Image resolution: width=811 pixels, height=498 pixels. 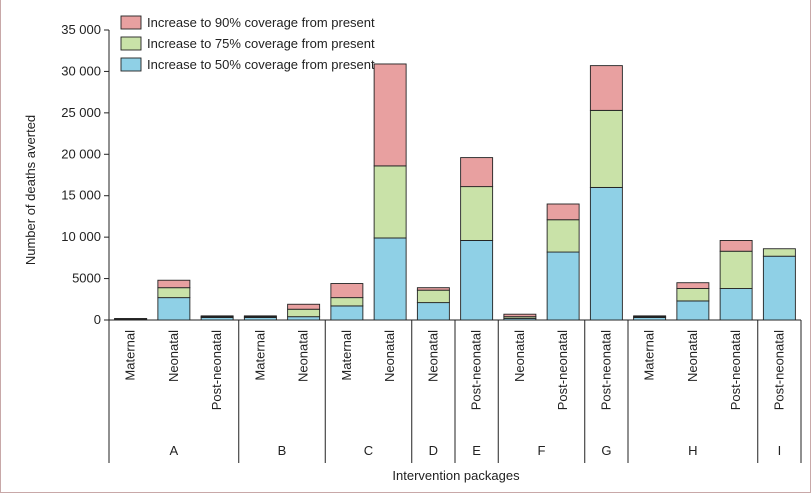 What do you see at coordinates (456, 475) in the screenshot?
I see `x-axis-label: Intervention packages` at bounding box center [456, 475].